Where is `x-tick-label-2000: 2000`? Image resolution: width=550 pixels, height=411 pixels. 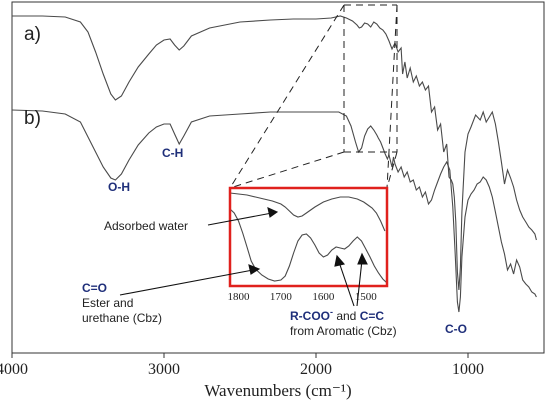 x-tick-label-2000: 2000 is located at coordinates (316, 369).